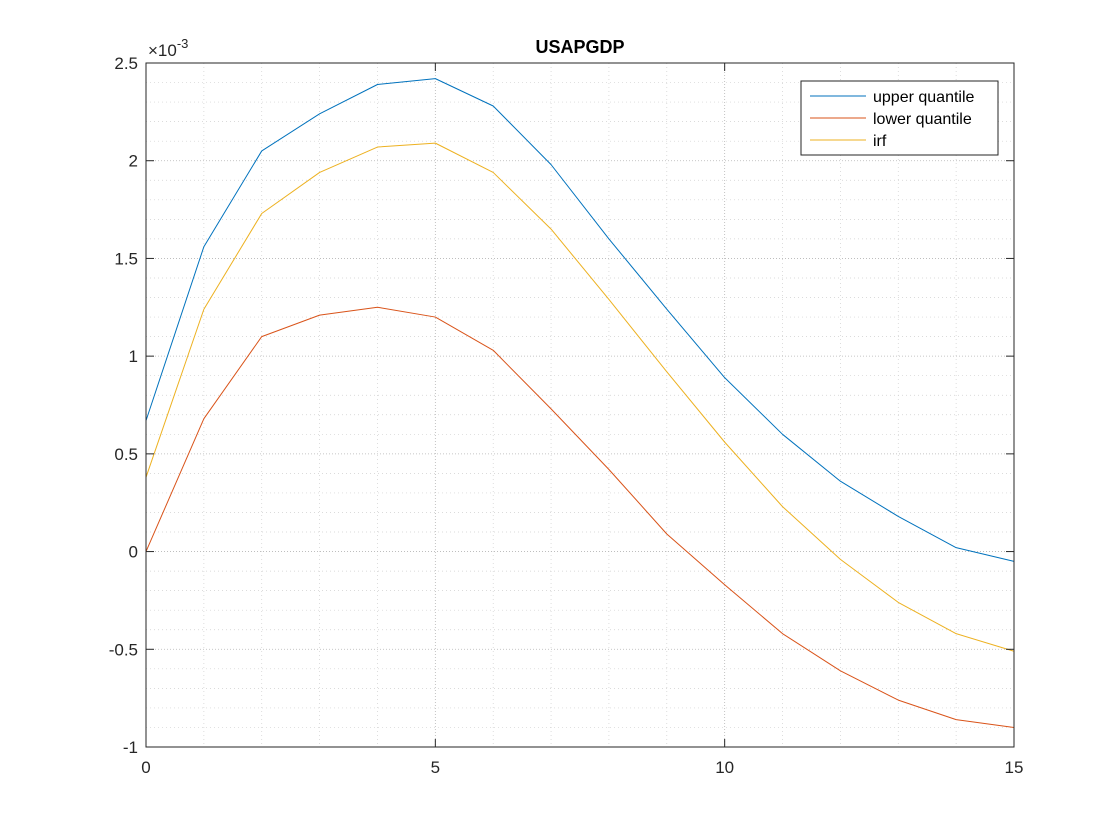  What do you see at coordinates (123, 405) in the screenshot?
I see `y-axis-tick-labels: -1 -0.5 0 0.5 1 1.5 2 2.5` at bounding box center [123, 405].